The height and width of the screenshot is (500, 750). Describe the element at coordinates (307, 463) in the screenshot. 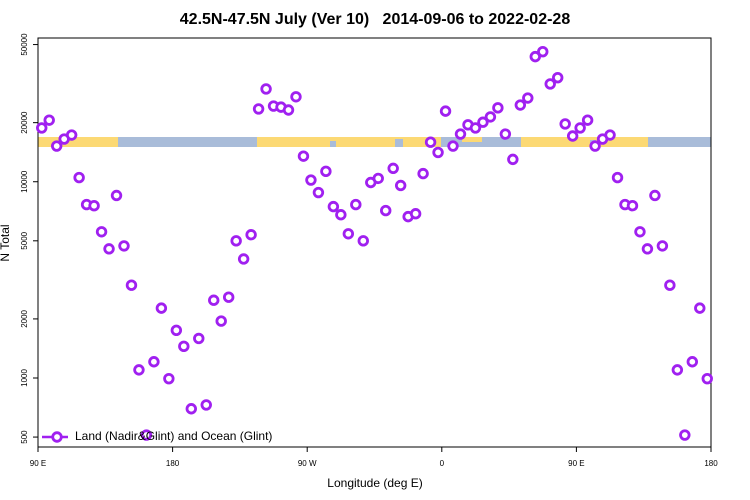

I see `x-tick-label: 90 W` at that location.